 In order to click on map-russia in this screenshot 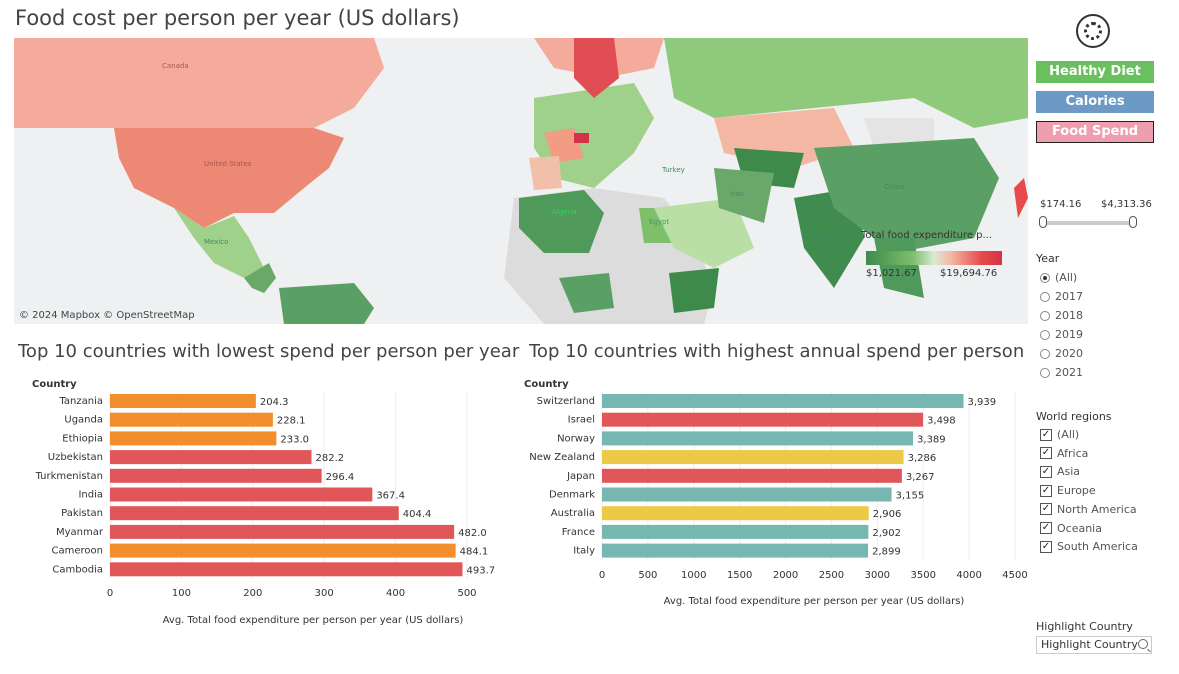, I will do `click(846, 83)`.